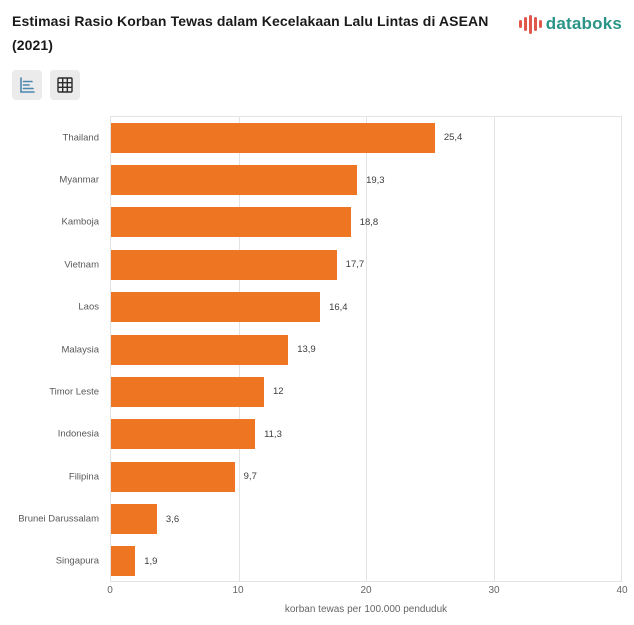  I want to click on category-label: Malaysia, so click(80, 350).